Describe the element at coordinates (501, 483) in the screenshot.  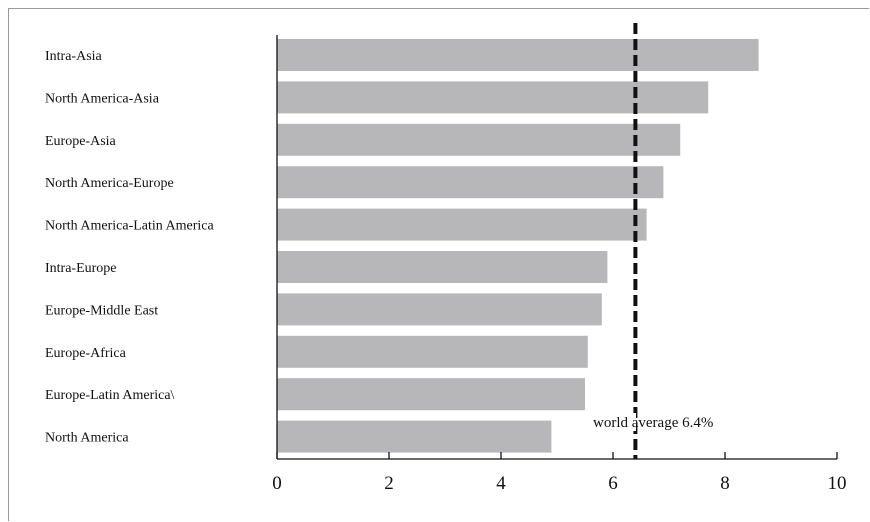
I see `x-tick-label-4: 4` at that location.